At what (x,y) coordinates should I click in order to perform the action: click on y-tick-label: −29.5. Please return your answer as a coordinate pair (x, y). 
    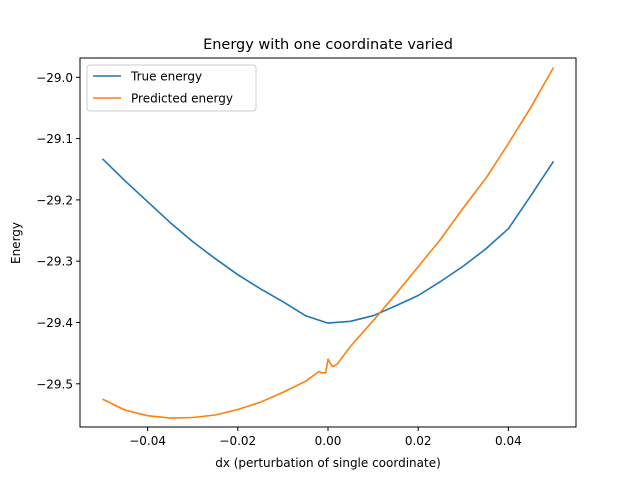
    Looking at the image, I should click on (54, 384).